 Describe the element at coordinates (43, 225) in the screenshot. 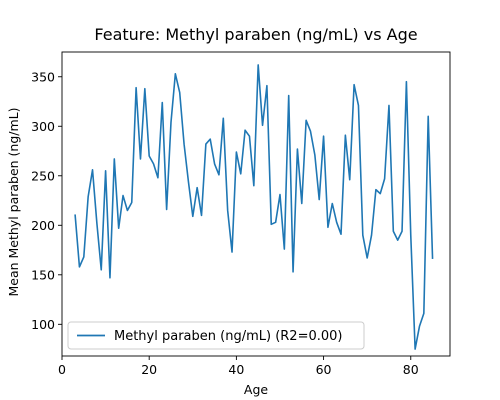

I see `y-tick-label: 200` at that location.